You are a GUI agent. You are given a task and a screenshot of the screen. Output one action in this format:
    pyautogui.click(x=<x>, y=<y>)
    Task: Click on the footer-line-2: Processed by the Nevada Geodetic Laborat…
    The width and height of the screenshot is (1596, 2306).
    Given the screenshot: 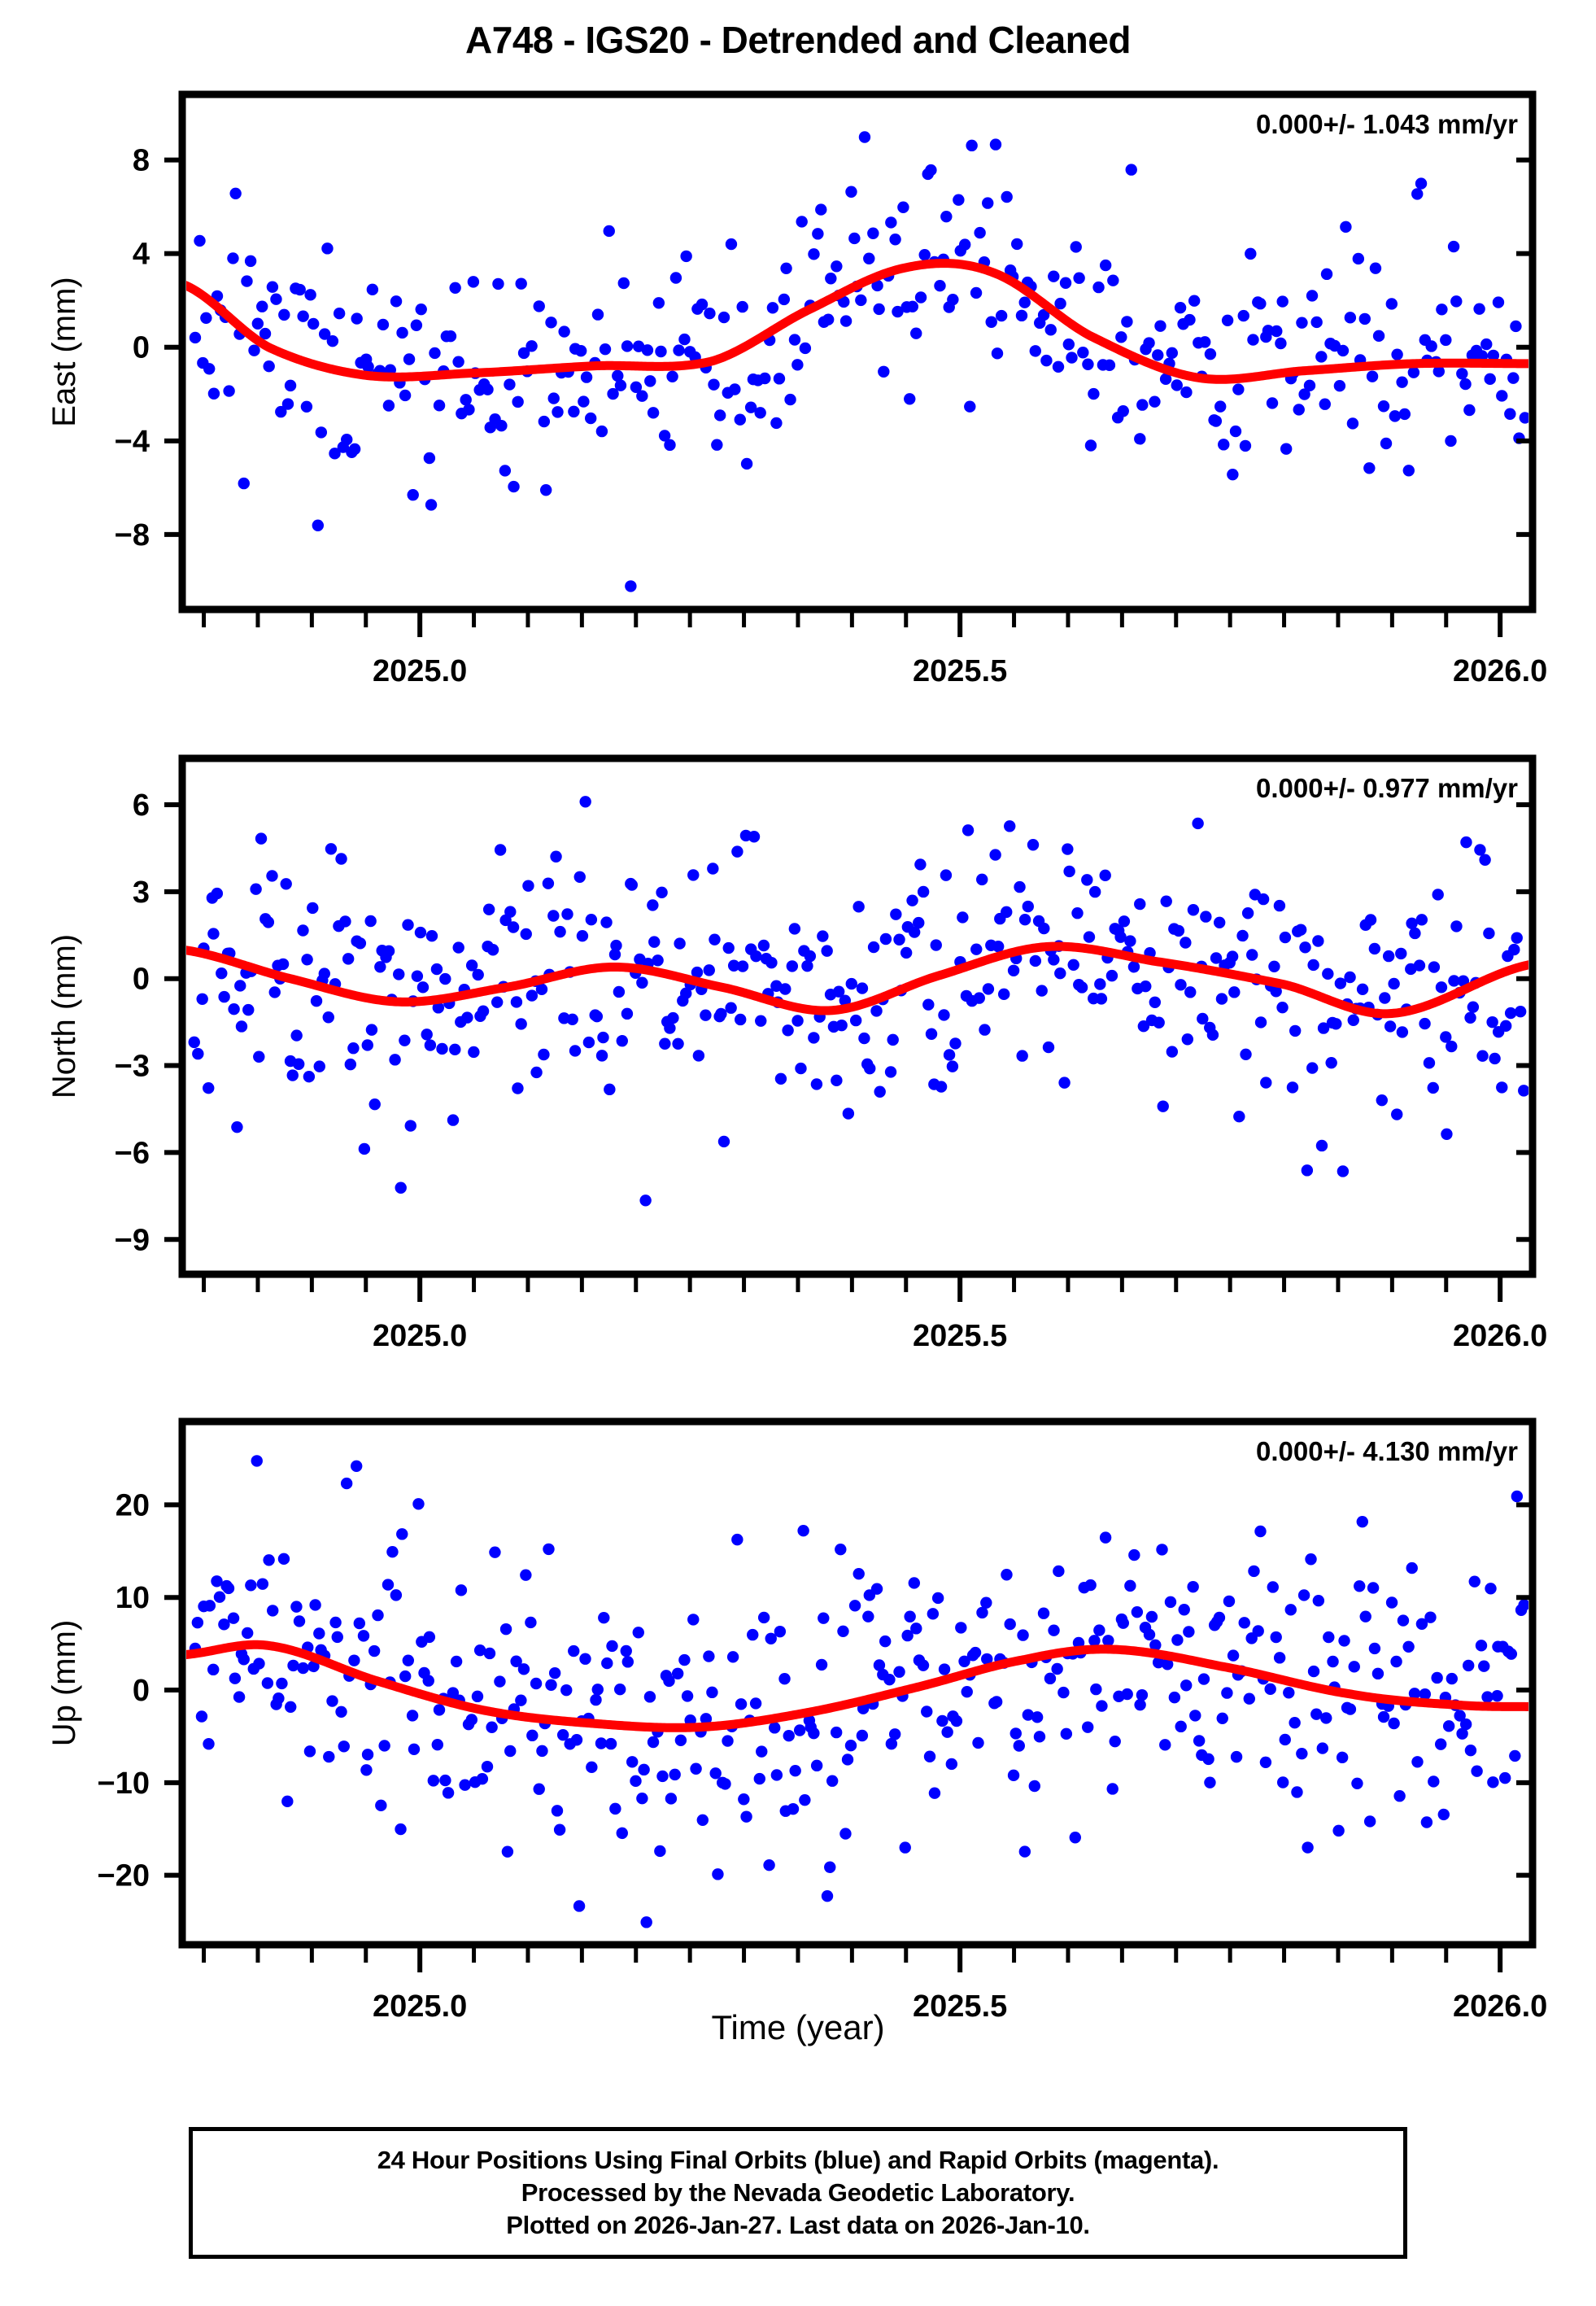 What is the action you would take?
    pyautogui.click(x=798, y=2192)
    